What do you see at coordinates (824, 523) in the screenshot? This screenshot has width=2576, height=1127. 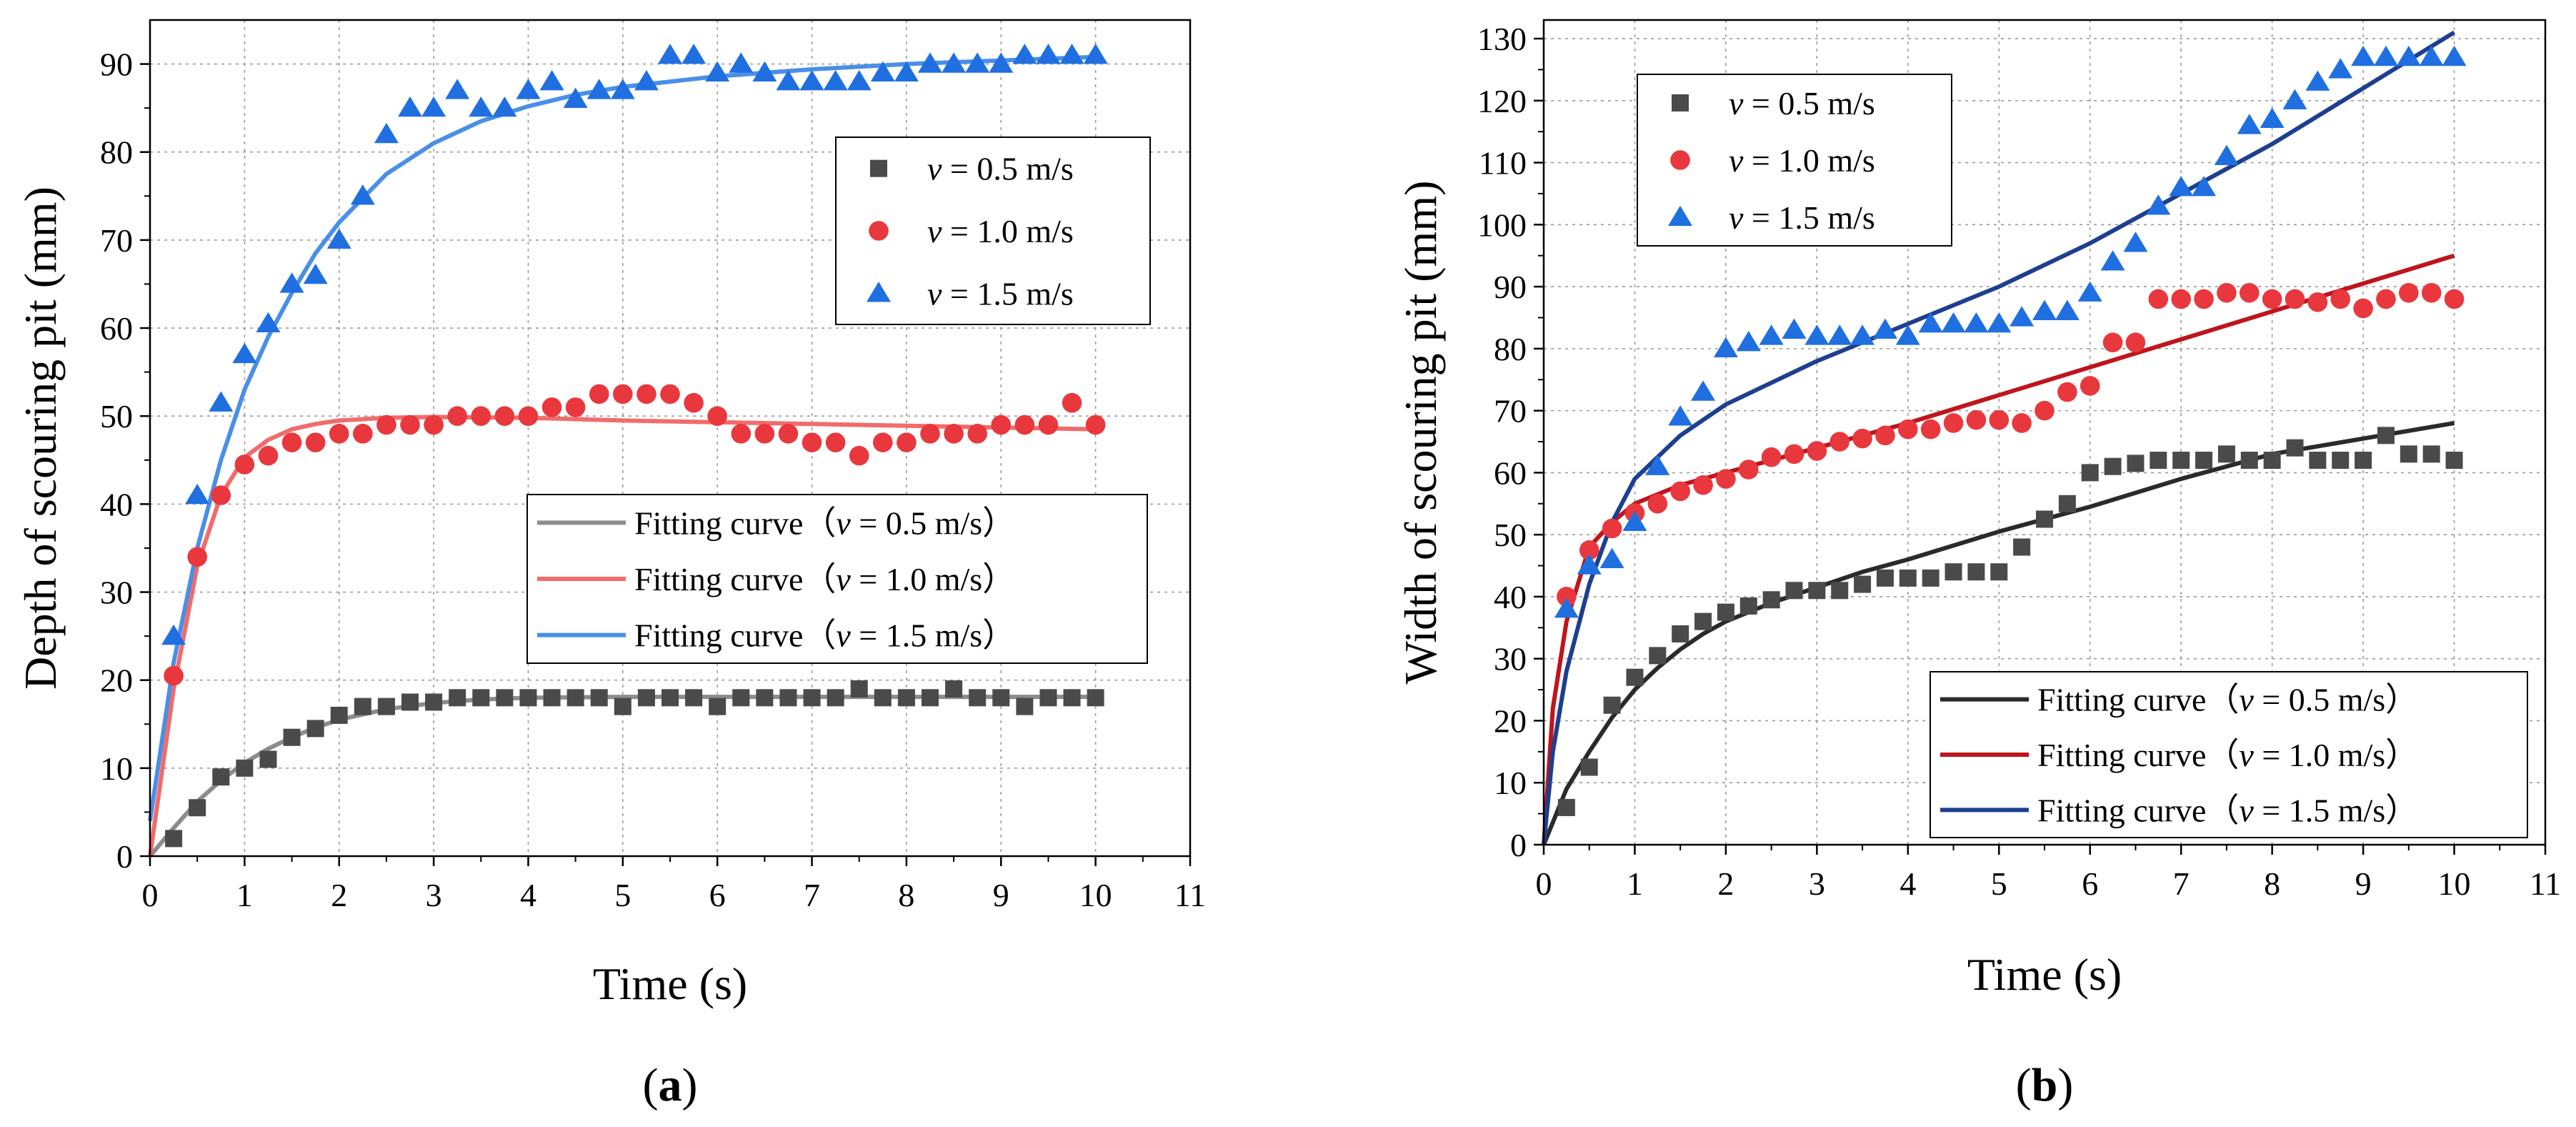 I see `panel-a-legend-curve-label-1: Fitting curve（v = 0.5 m/s）` at bounding box center [824, 523].